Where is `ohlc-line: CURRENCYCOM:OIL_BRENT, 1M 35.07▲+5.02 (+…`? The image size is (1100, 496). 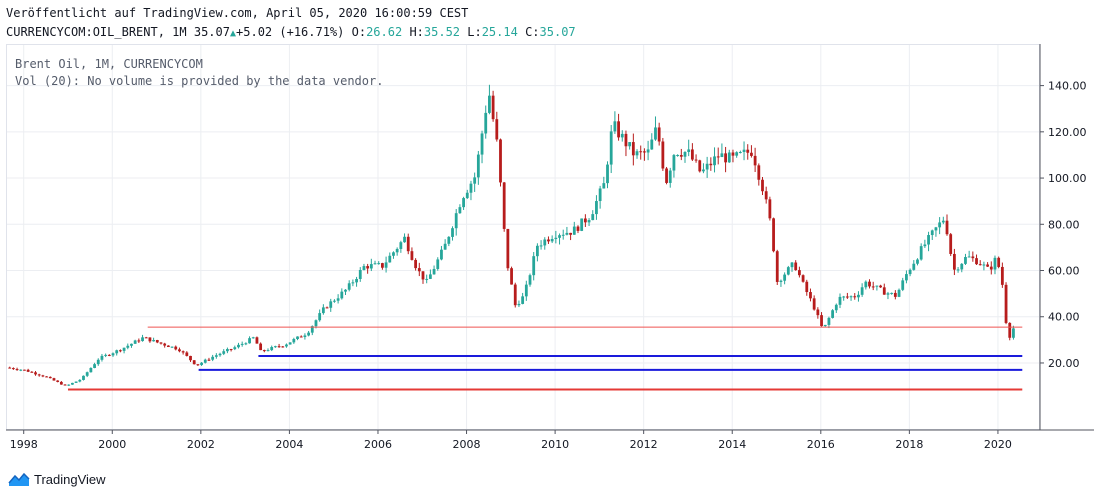
ohlc-line: CURRENCYCOM:OIL_BRENT, 1M 35.07▲+5.02 (+… is located at coordinates (291, 33).